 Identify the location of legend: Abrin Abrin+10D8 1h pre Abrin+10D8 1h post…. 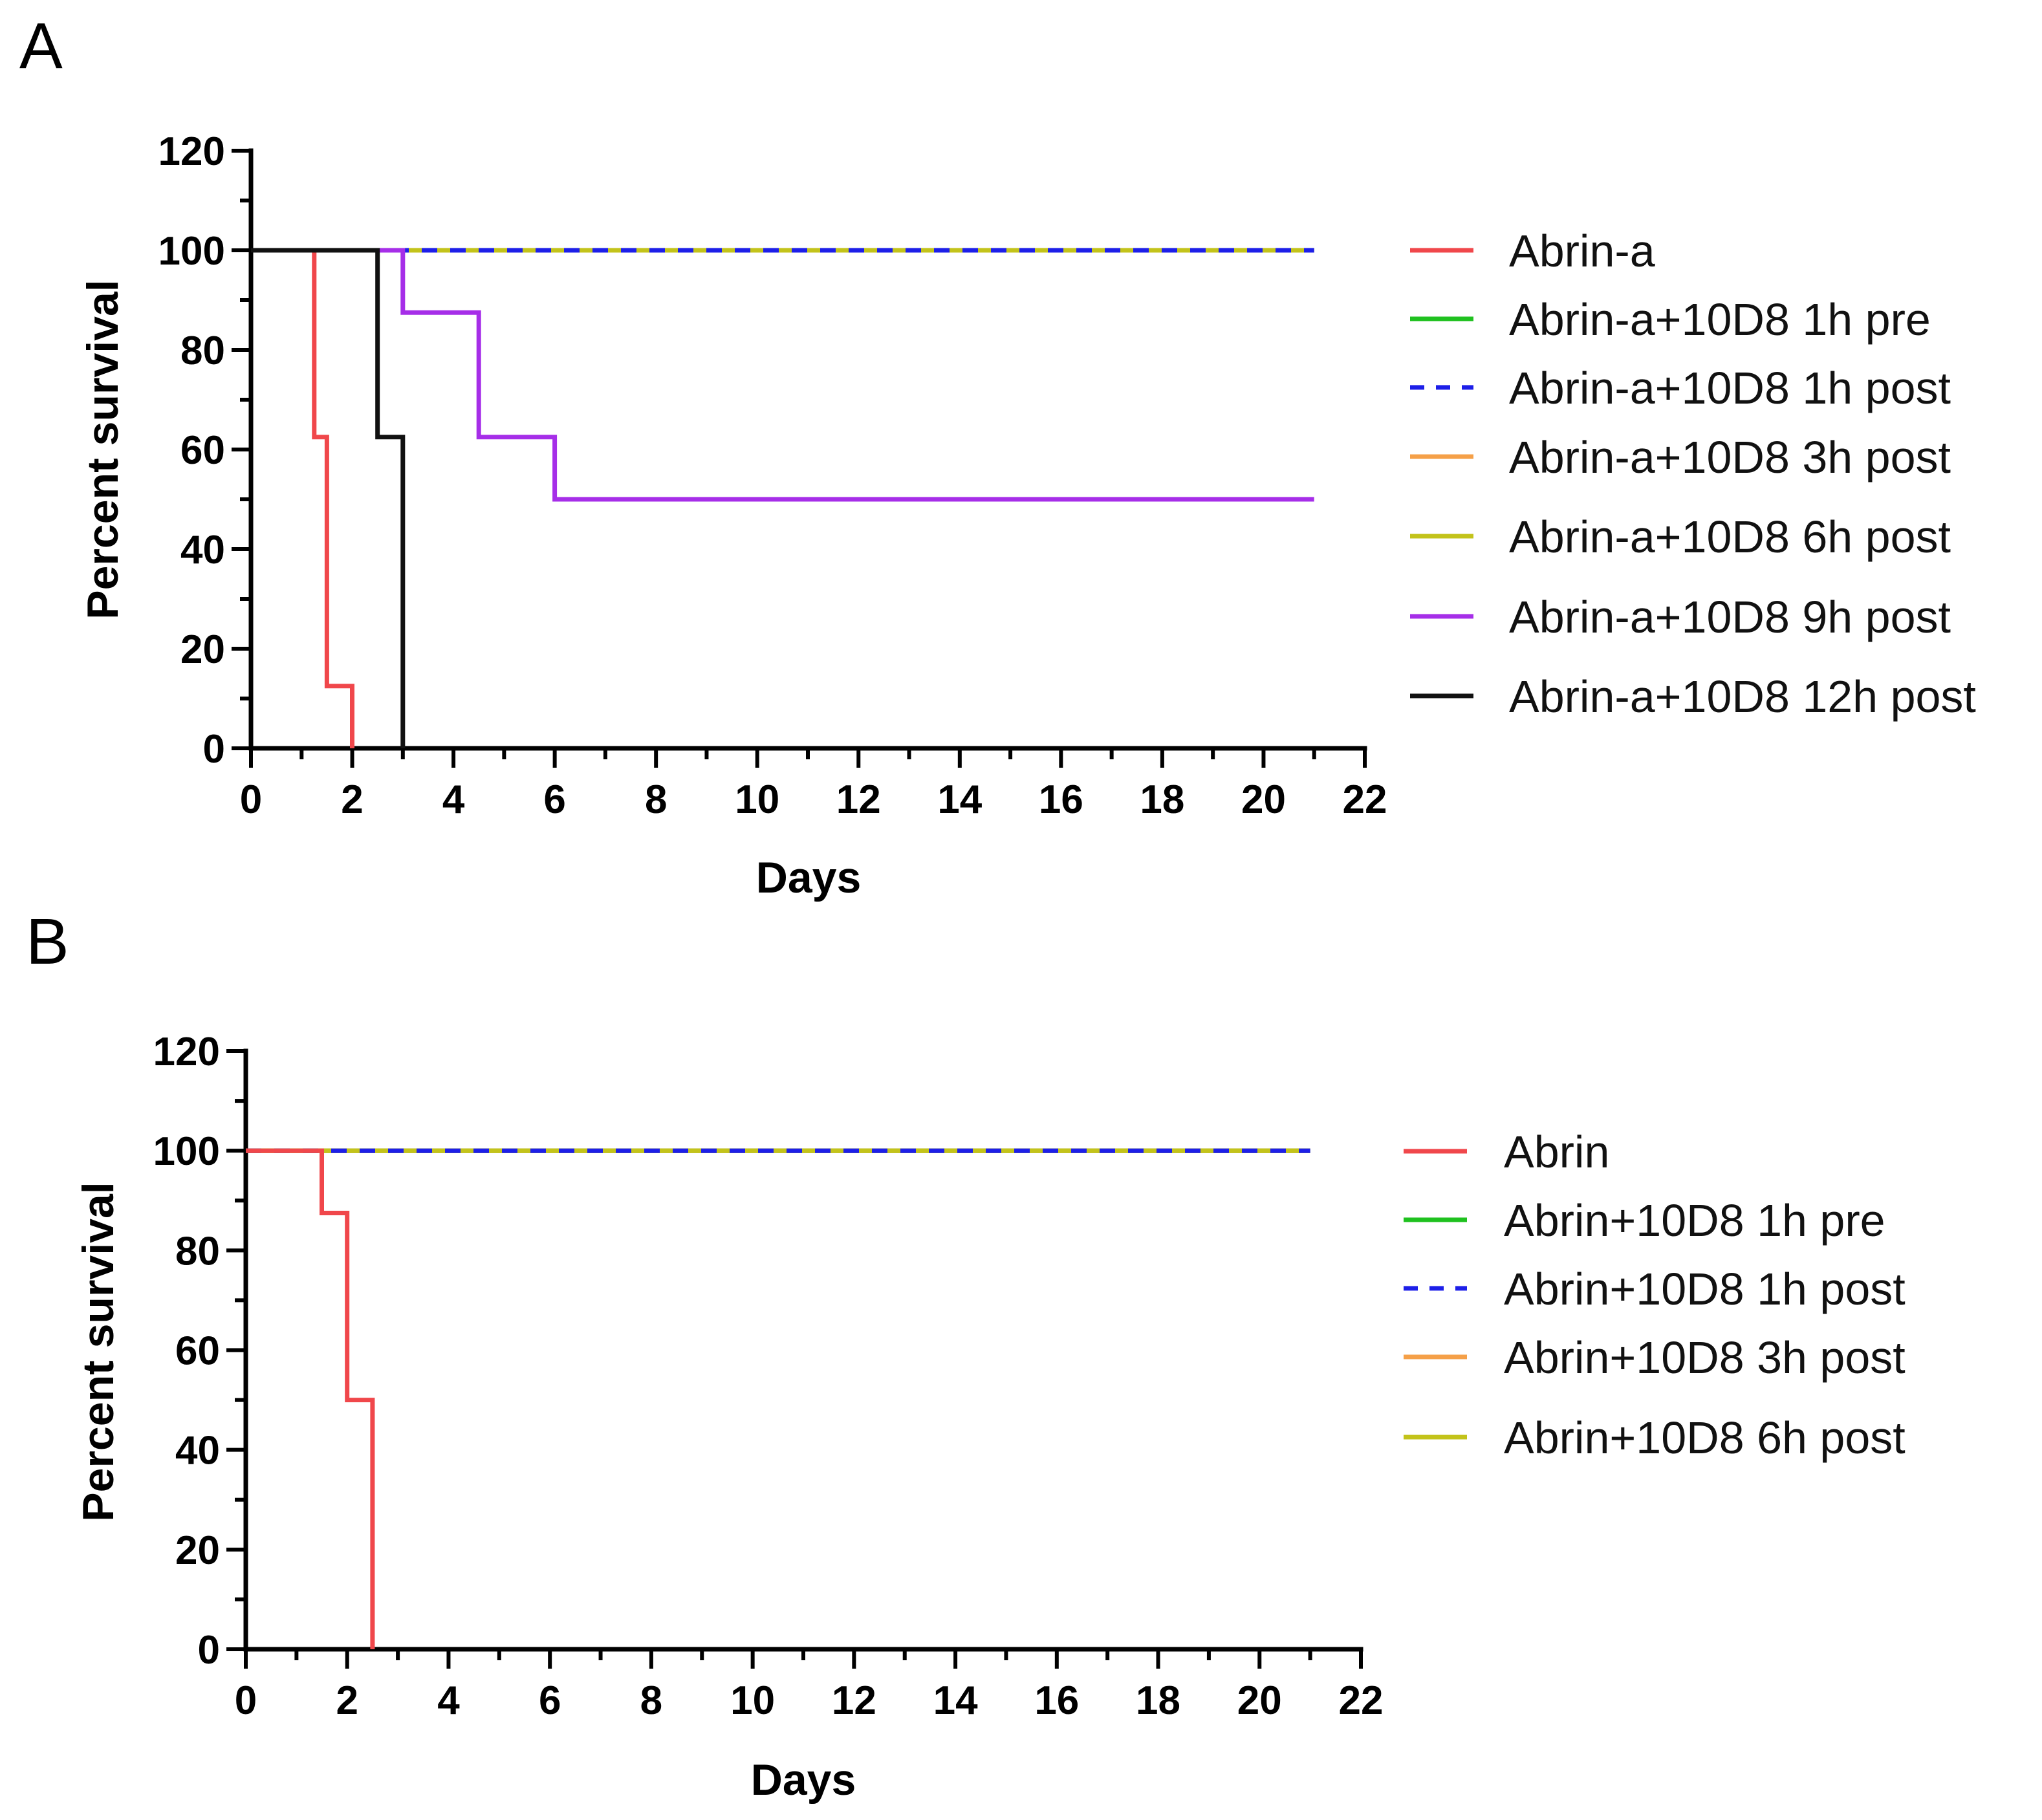
(1655, 1295).